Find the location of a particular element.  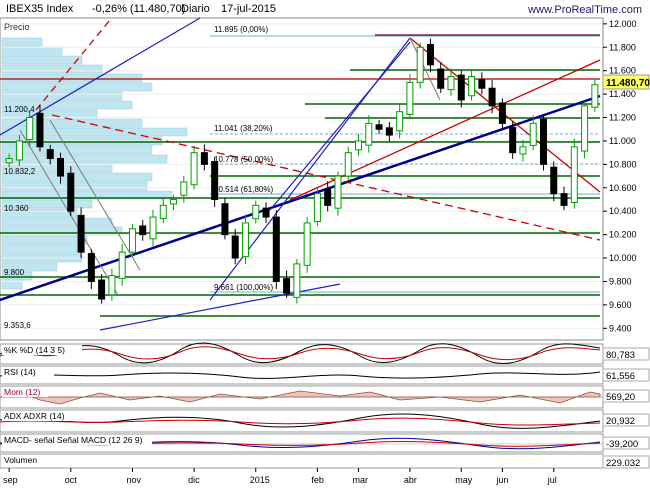

level-label-10832: 10.832,2 is located at coordinates (20, 171).